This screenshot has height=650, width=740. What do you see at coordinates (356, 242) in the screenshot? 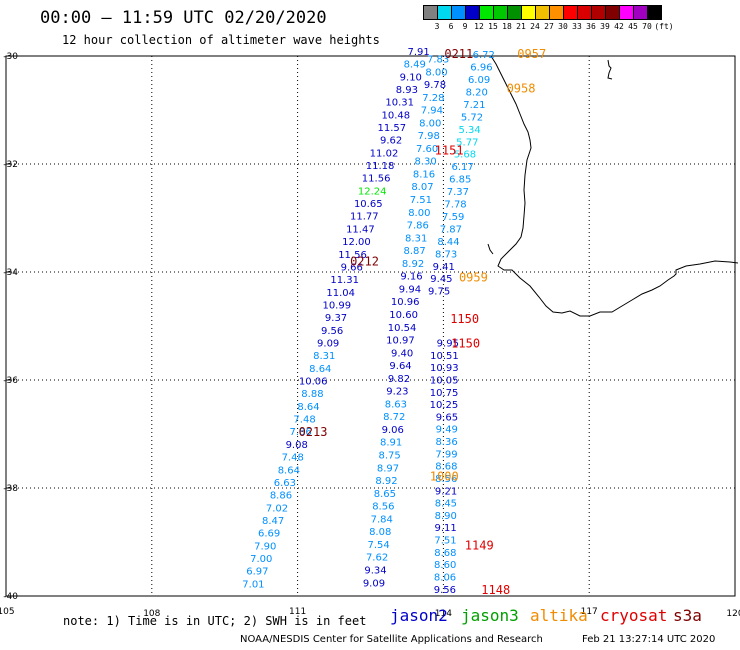
I see `swh-value: 12.00` at bounding box center [356, 242].